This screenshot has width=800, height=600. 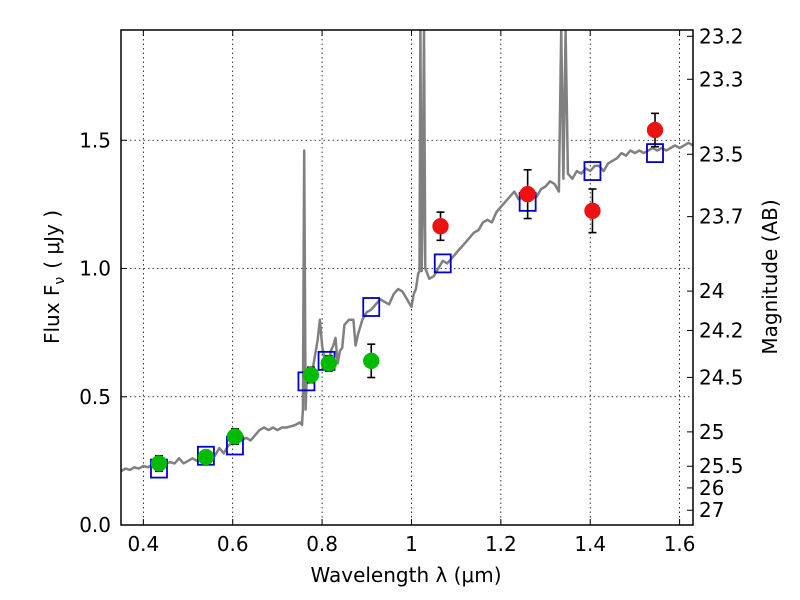 What do you see at coordinates (680, 544) in the screenshot?
I see `x-tick-label: 1.6` at bounding box center [680, 544].